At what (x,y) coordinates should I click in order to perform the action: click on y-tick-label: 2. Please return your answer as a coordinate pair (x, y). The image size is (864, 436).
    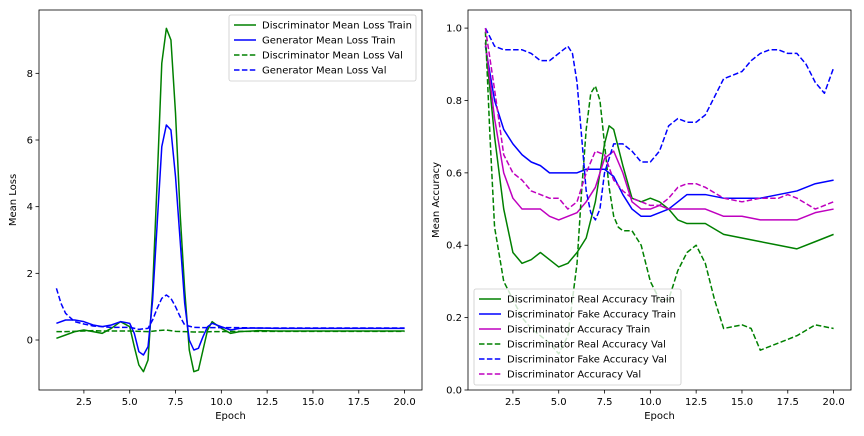
    Looking at the image, I should click on (30, 274).